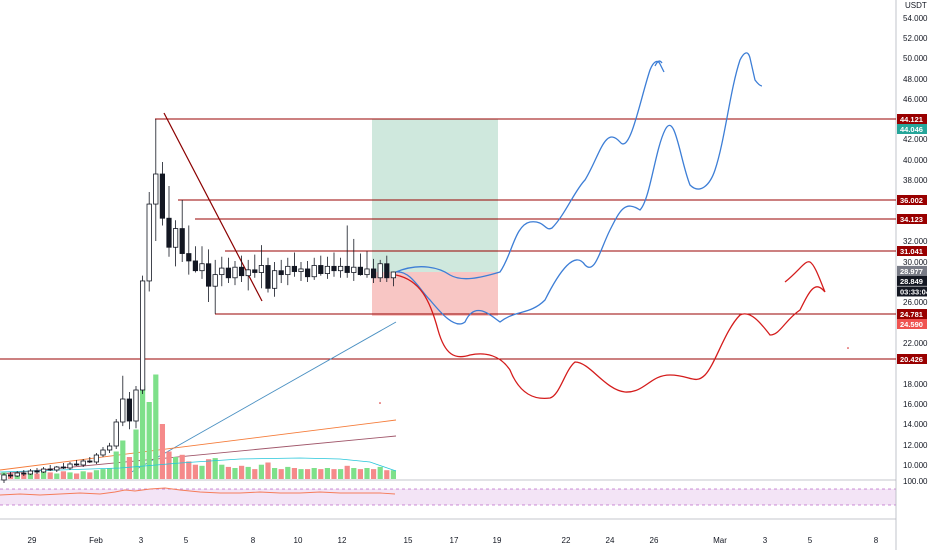 This screenshot has width=932, height=550. I want to click on price-tick-label: 26.000, so click(915, 302).